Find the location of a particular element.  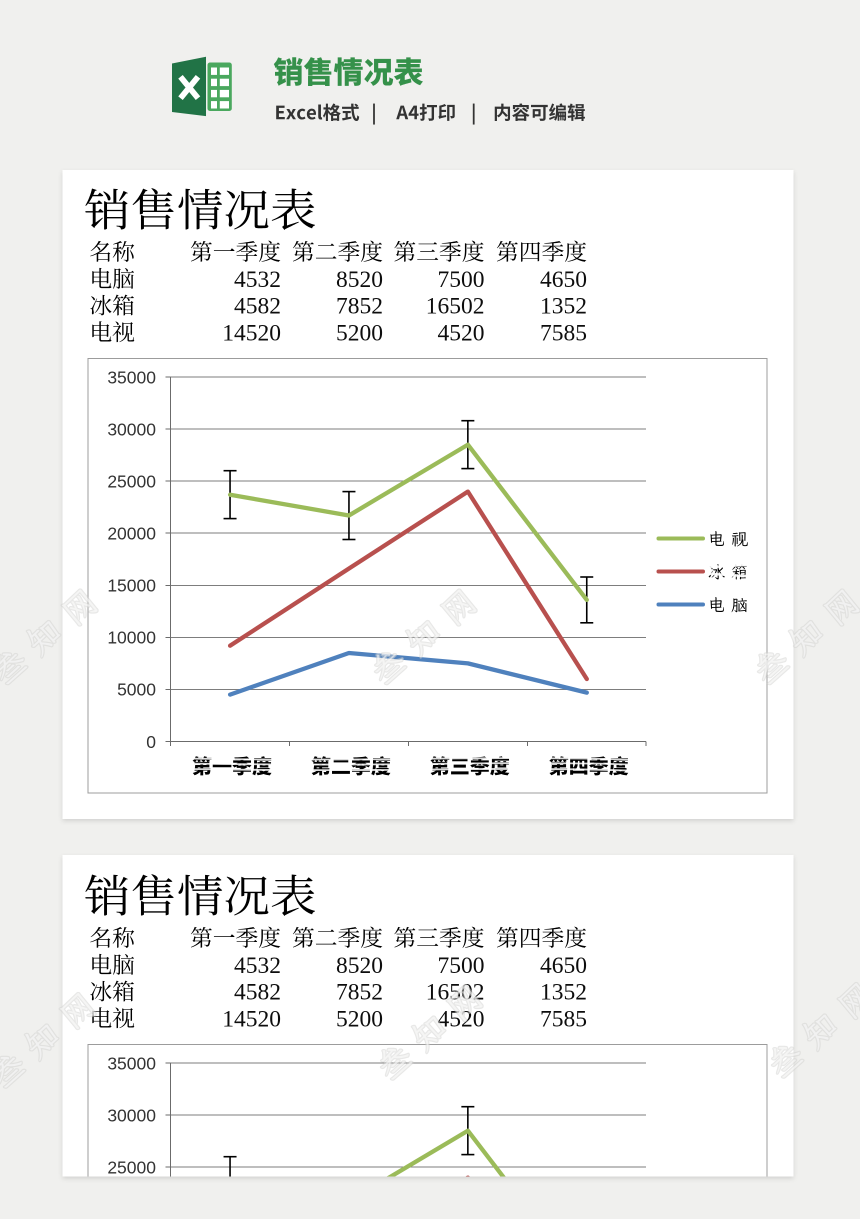

svg-text: 5000 is located at coordinates (136, 690).